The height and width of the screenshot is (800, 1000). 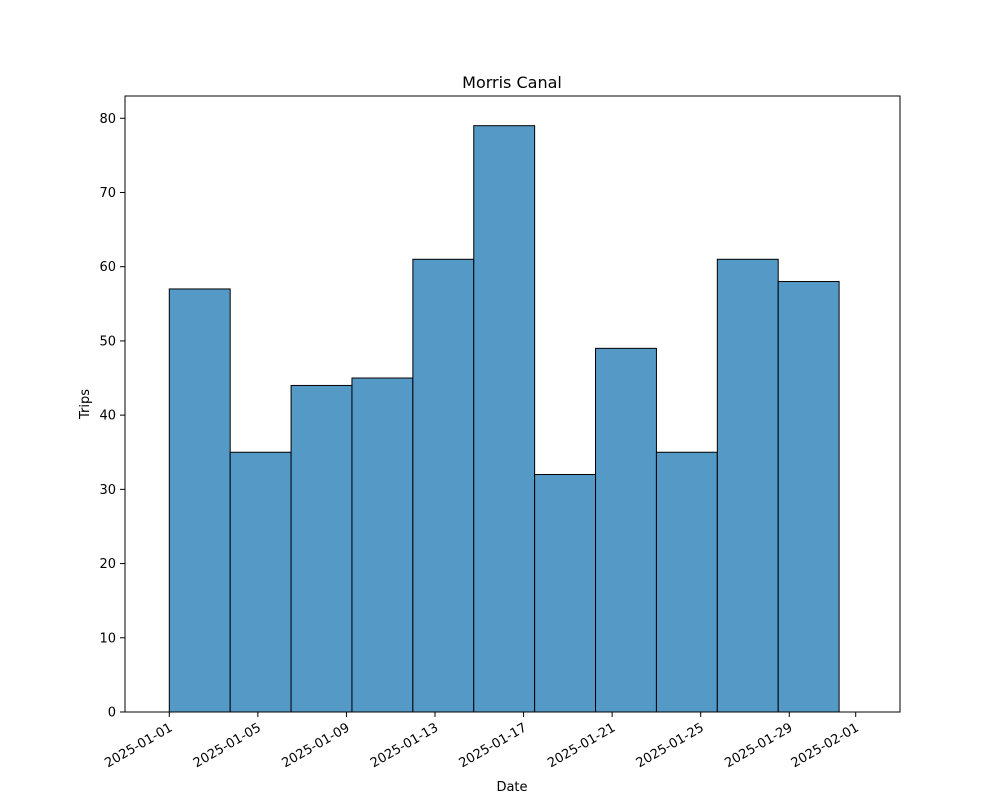 I want to click on y-tick-label-7: 60, so click(x=107, y=267).